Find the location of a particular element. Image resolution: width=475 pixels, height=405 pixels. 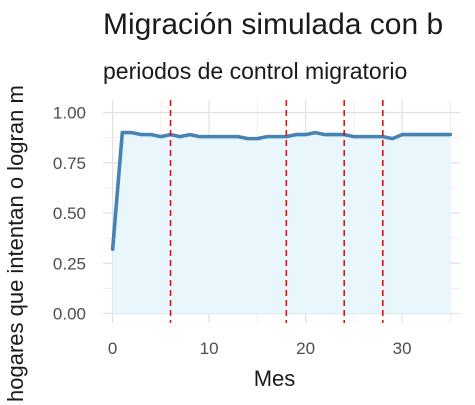

y-tick-label: 0.25 is located at coordinates (69, 263).